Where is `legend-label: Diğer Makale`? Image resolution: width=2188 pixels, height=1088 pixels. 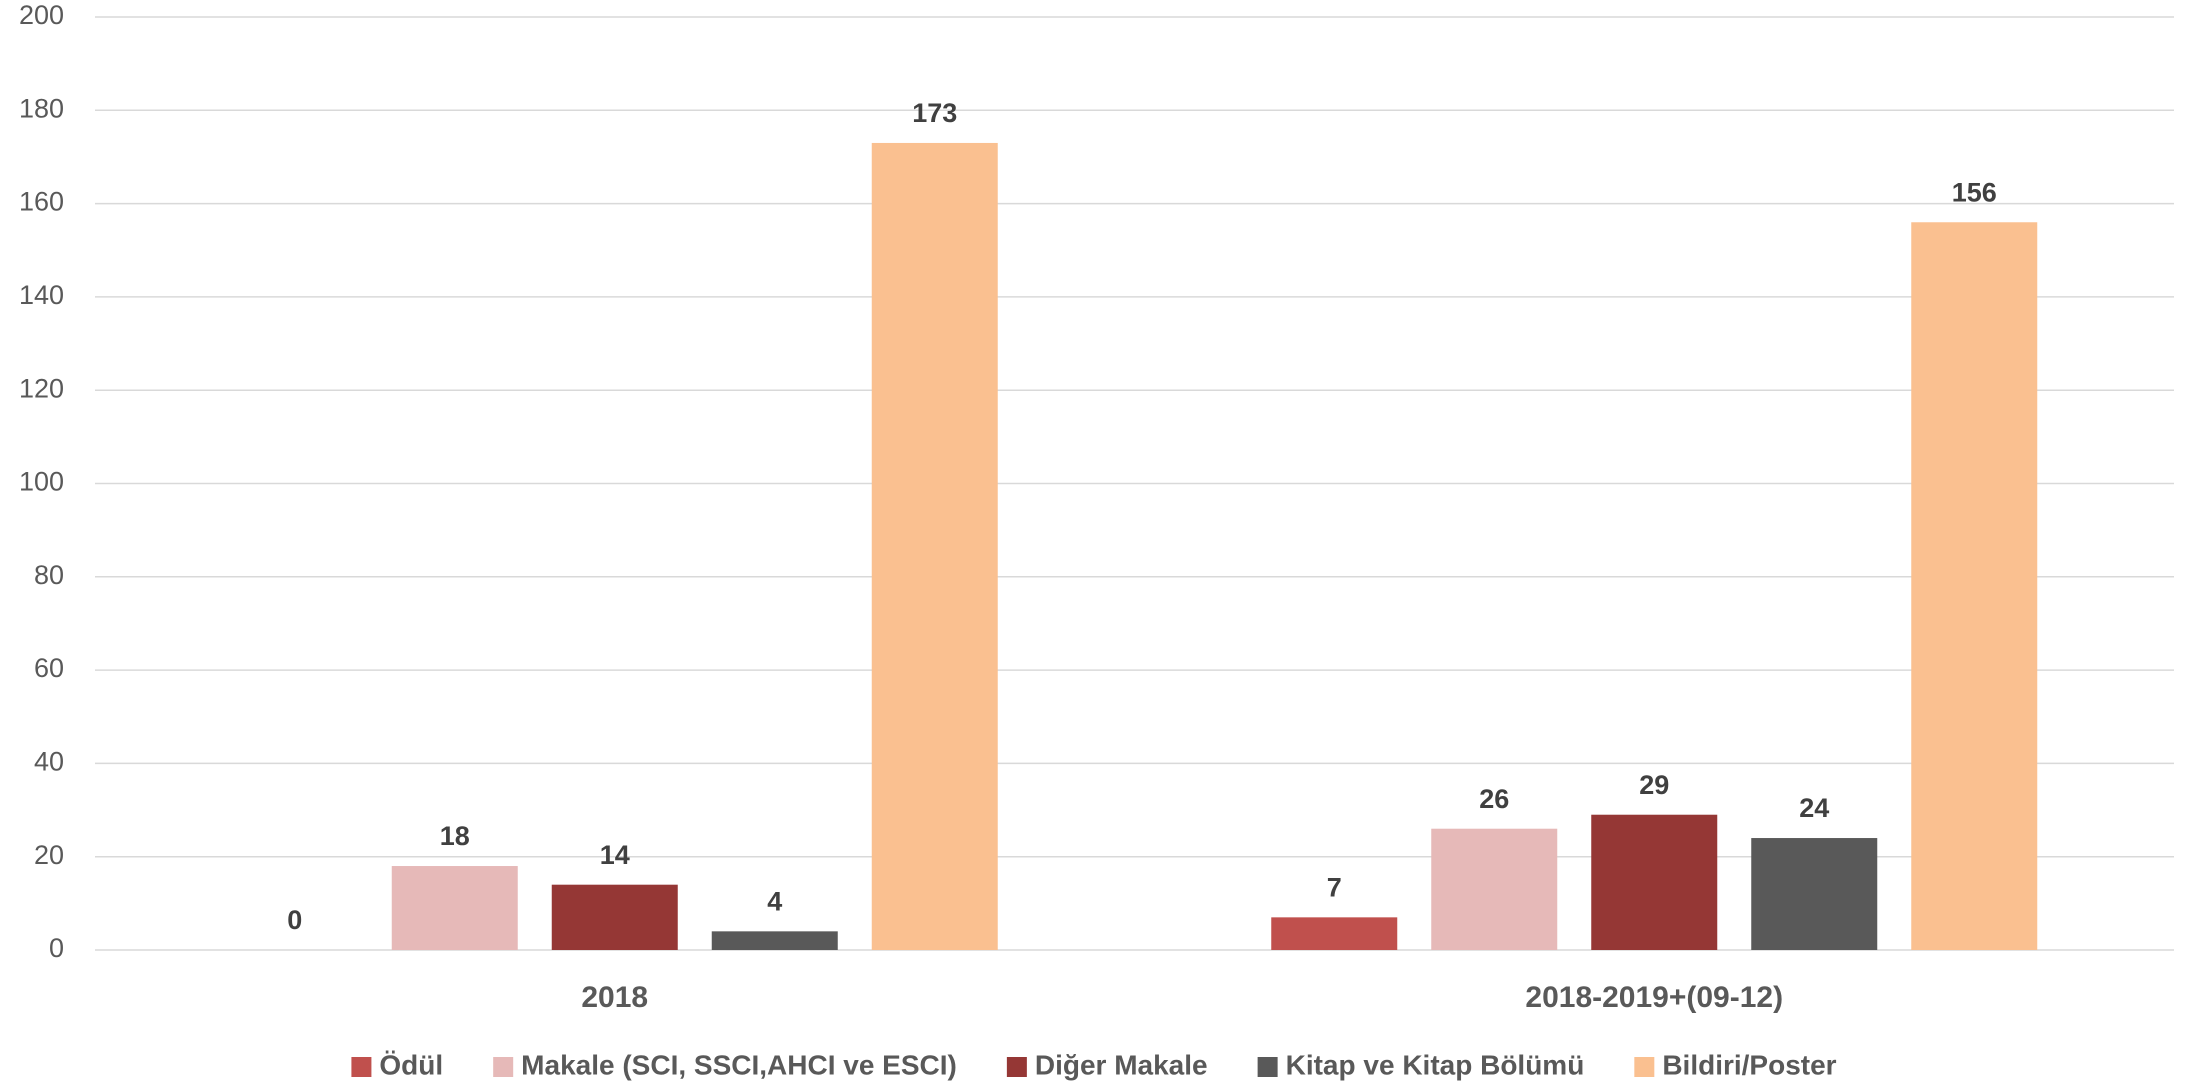 legend-label: Diğer Makale is located at coordinates (1121, 1064).